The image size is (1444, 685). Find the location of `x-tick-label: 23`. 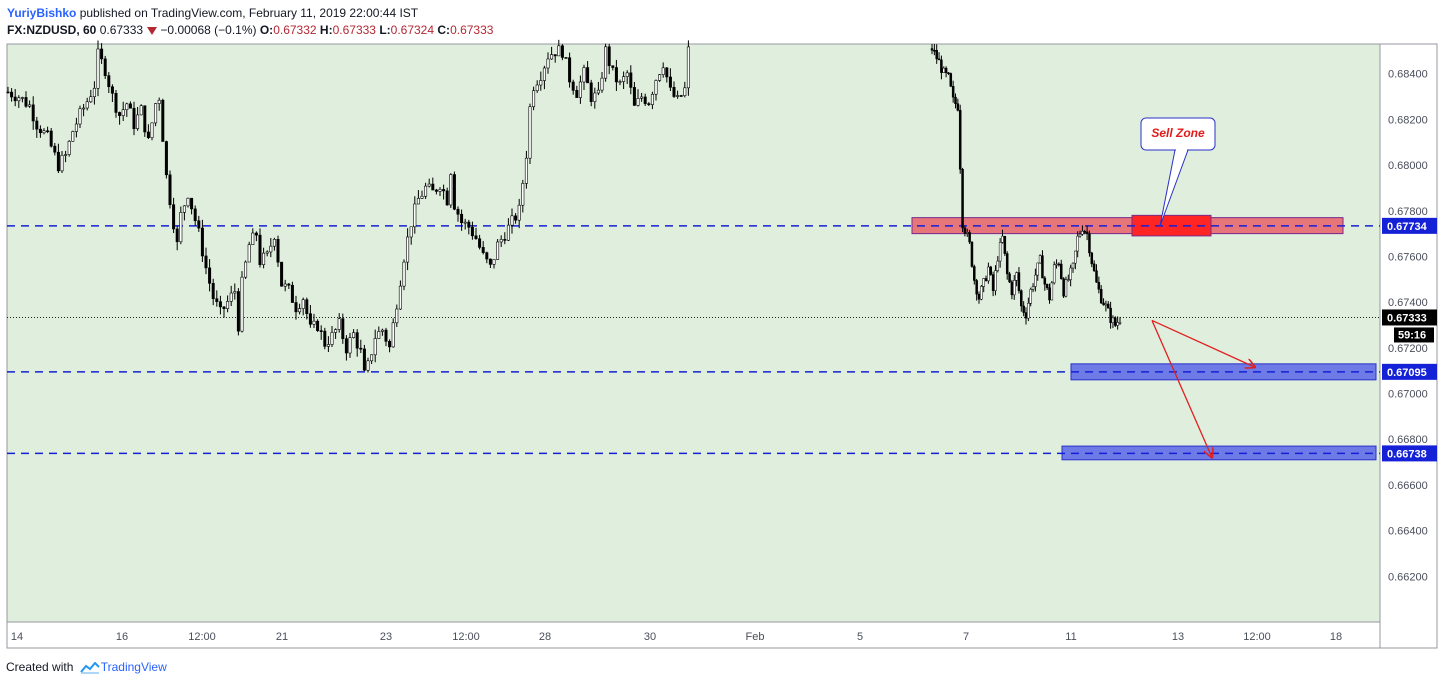

x-tick-label: 23 is located at coordinates (386, 637).